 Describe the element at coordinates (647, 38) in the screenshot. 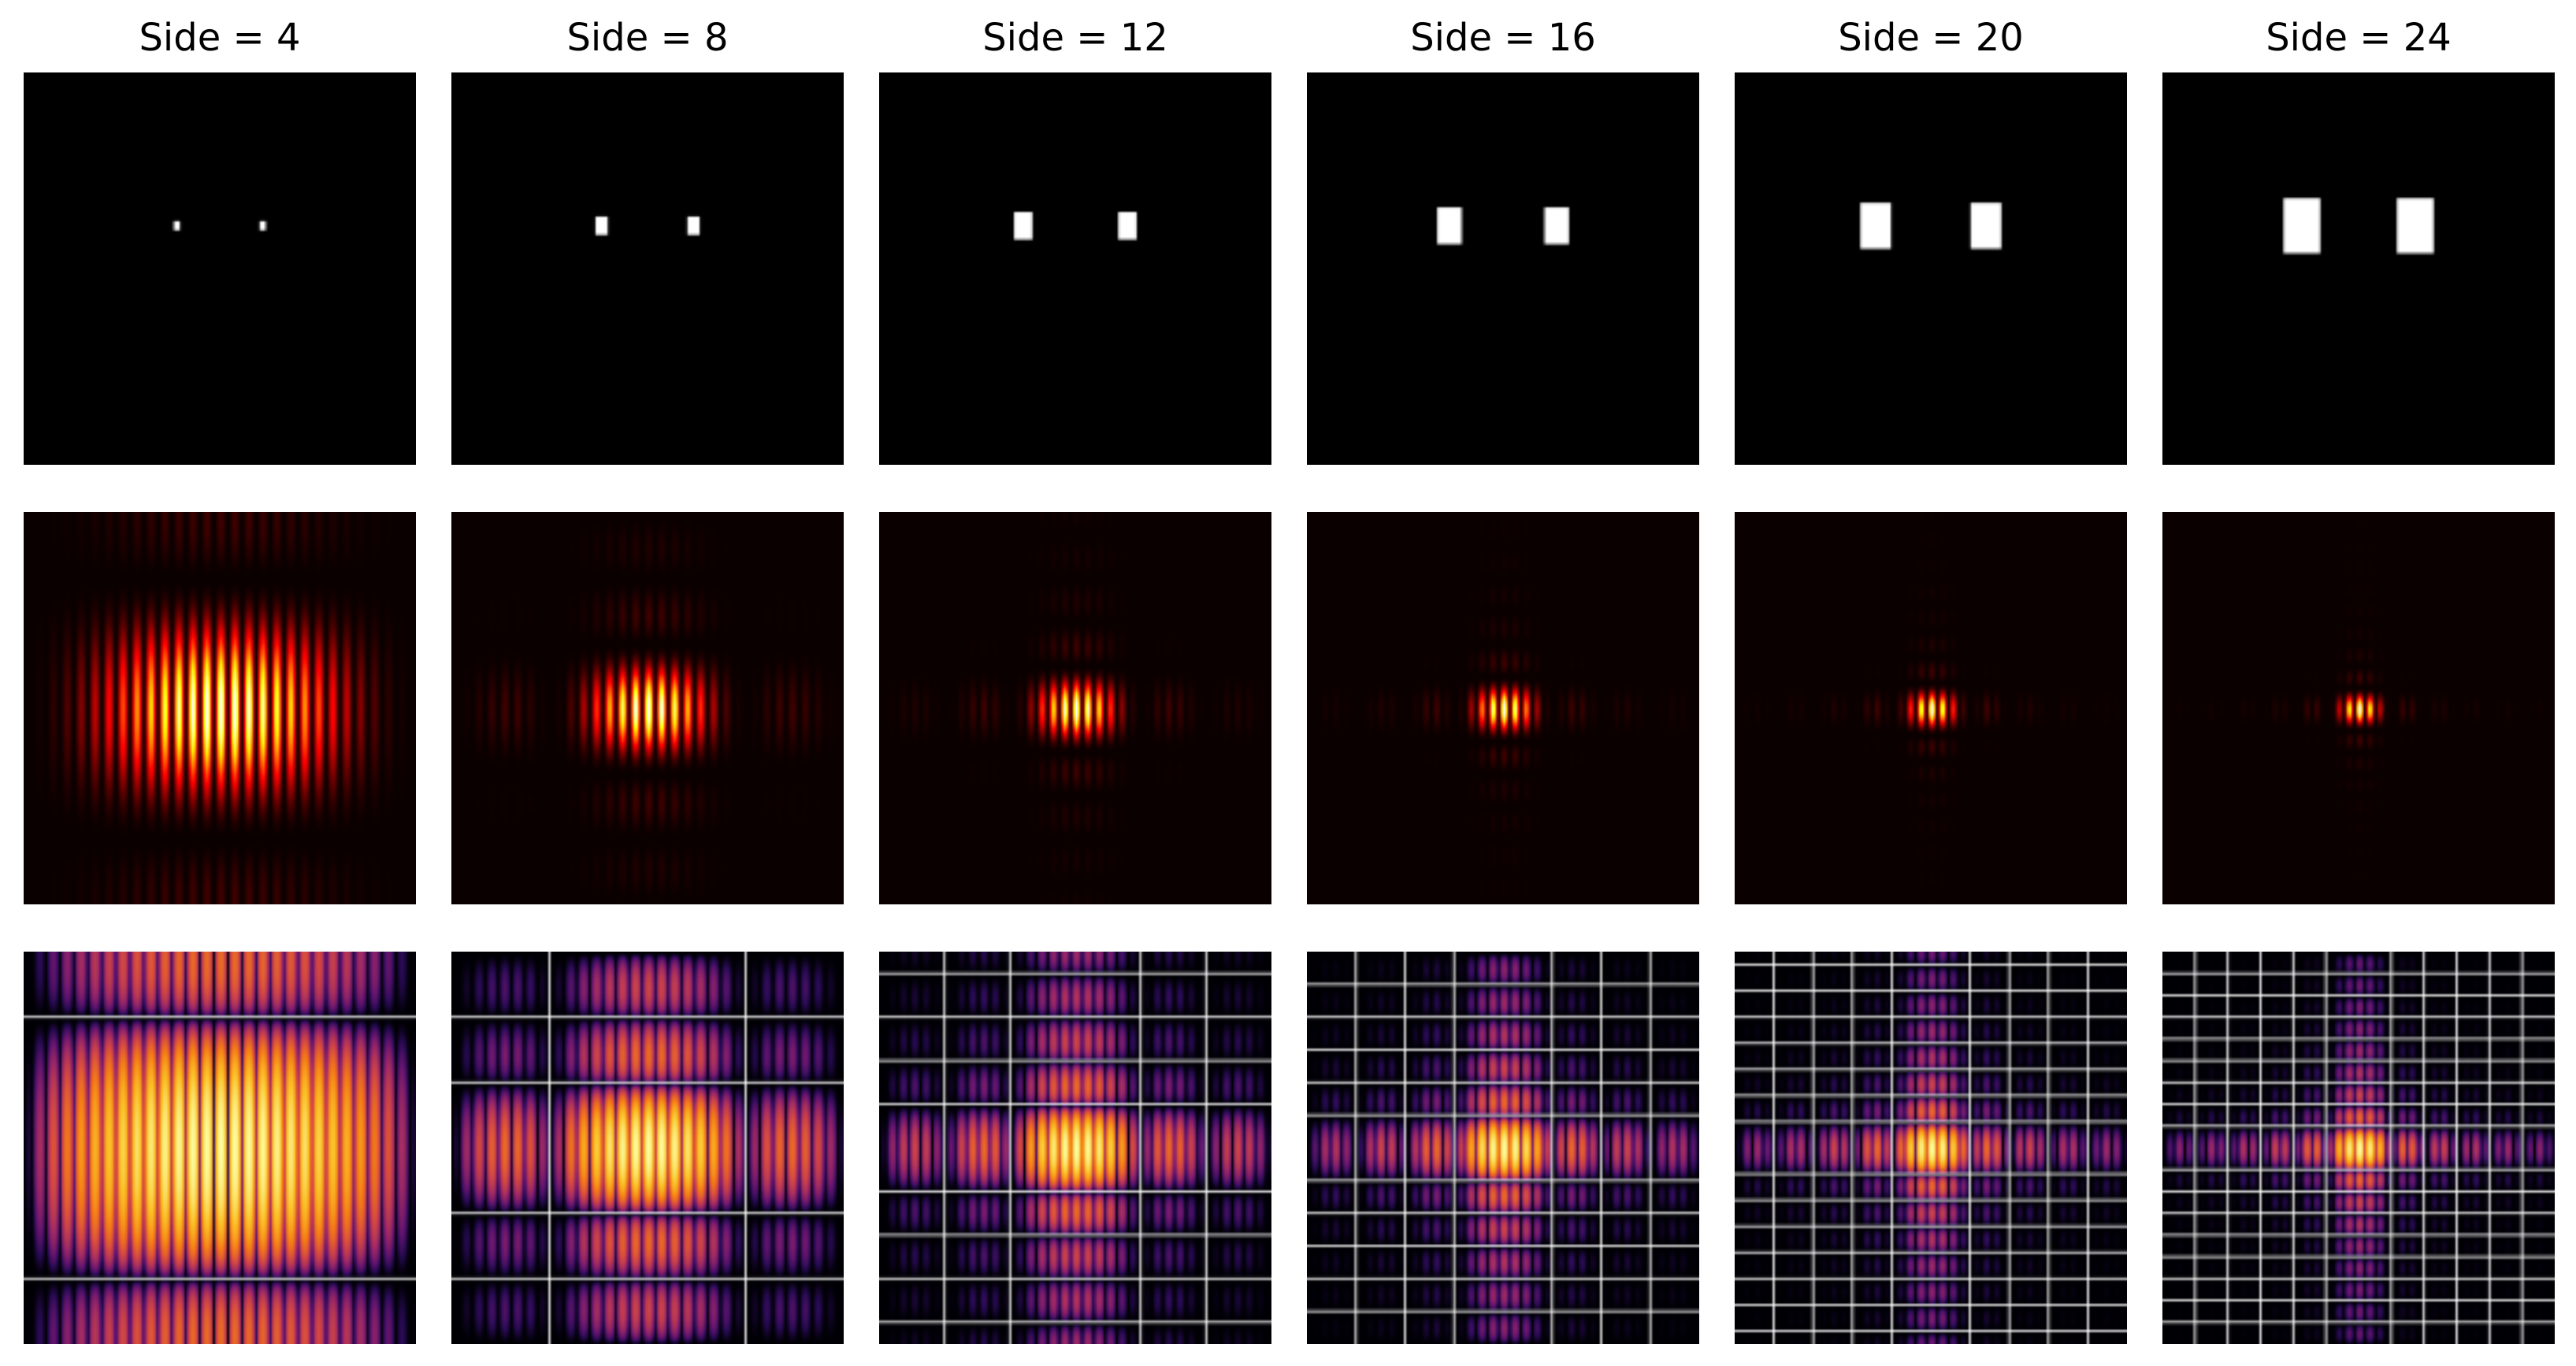

I see `panel-title: Side = 8` at that location.